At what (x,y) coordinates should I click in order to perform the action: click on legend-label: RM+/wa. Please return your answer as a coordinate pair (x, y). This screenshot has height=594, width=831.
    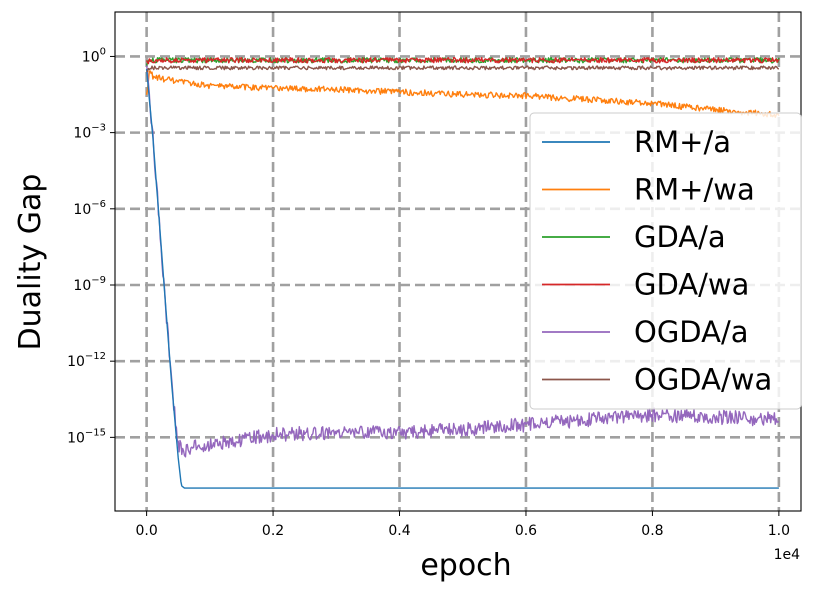
    Looking at the image, I should click on (694, 190).